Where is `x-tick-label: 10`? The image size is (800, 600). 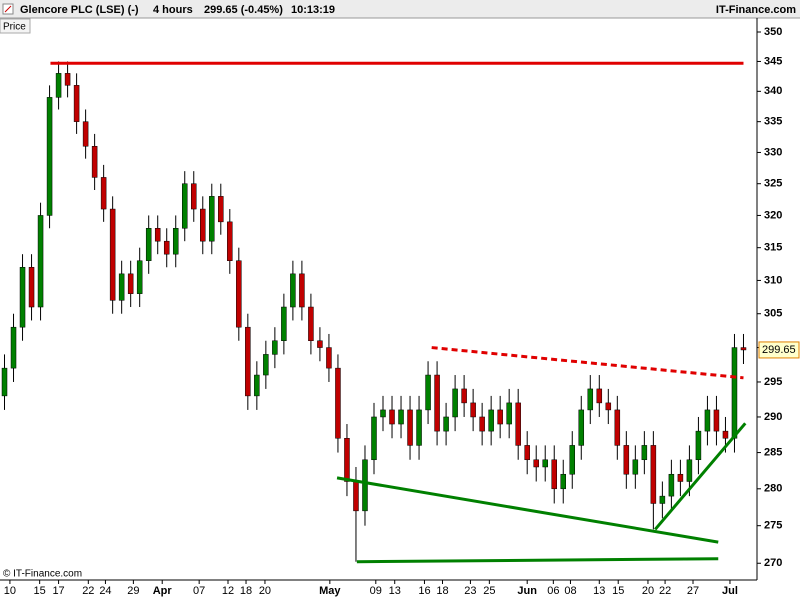
x-tick-label: 10 is located at coordinates (10, 591).